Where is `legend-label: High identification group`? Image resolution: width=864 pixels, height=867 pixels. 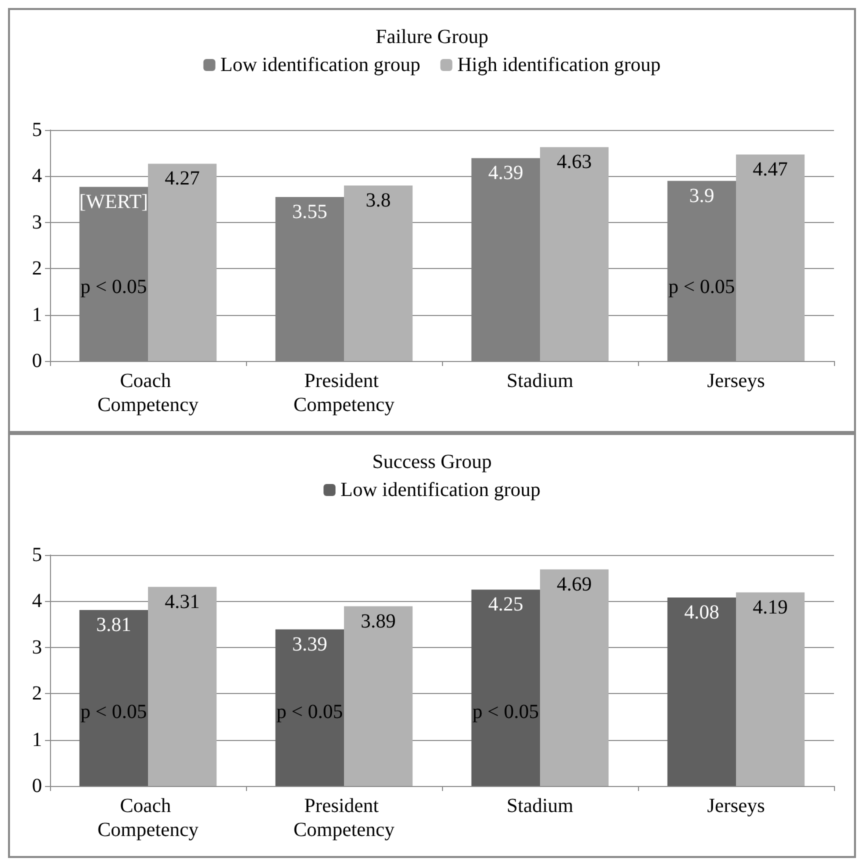 legend-label: High identification group is located at coordinates (559, 65).